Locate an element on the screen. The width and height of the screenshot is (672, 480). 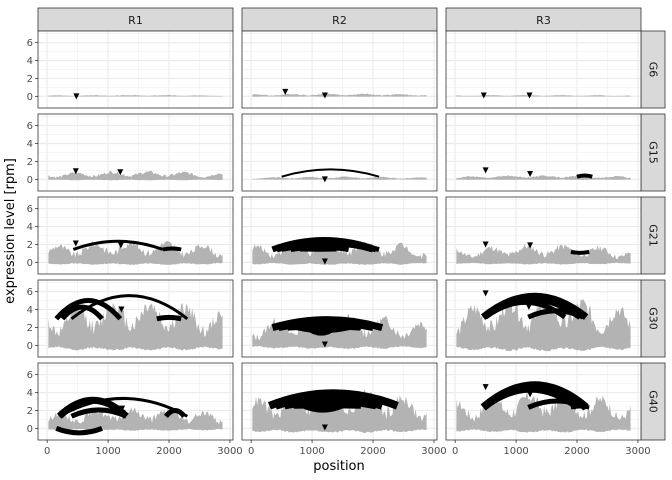
column-strip-label: R3 is located at coordinates (543, 20).